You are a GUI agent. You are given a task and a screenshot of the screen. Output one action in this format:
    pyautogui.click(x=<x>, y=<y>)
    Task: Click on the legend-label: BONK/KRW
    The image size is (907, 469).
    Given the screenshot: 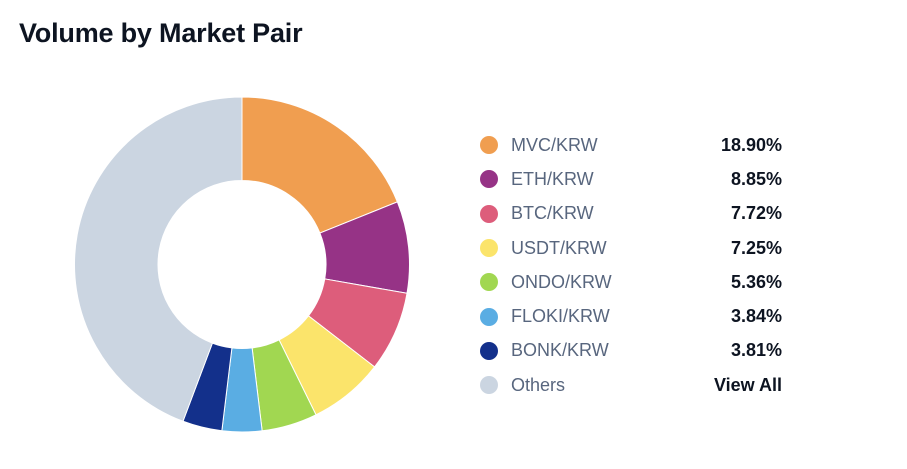 What is the action you would take?
    pyautogui.click(x=560, y=350)
    